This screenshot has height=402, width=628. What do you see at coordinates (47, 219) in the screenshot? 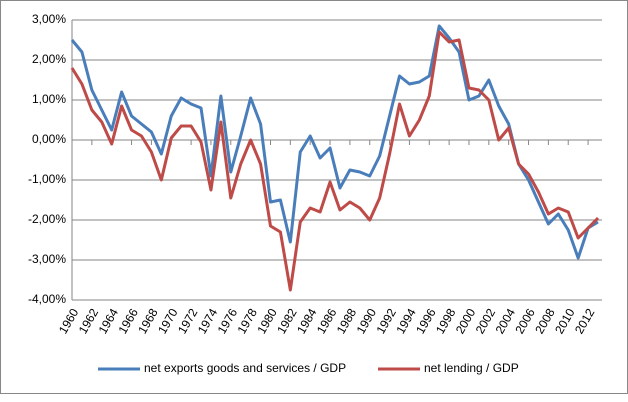
I see `y-tick-label: -2,00%` at bounding box center [47, 219].